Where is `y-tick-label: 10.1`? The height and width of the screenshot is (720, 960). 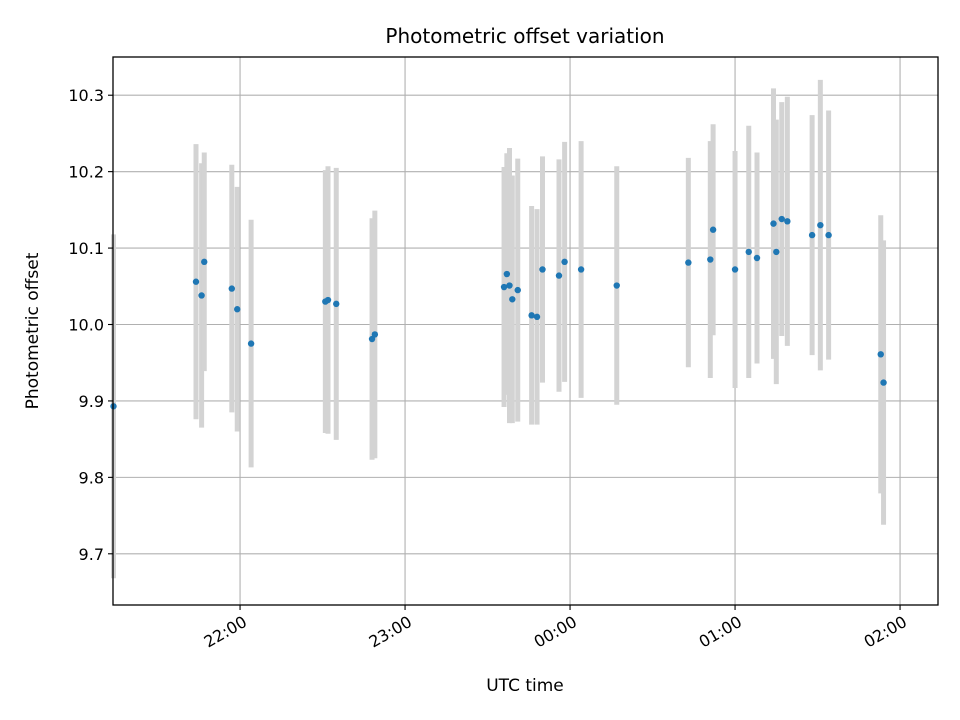 y-tick-label: 10.1 is located at coordinates (86, 248).